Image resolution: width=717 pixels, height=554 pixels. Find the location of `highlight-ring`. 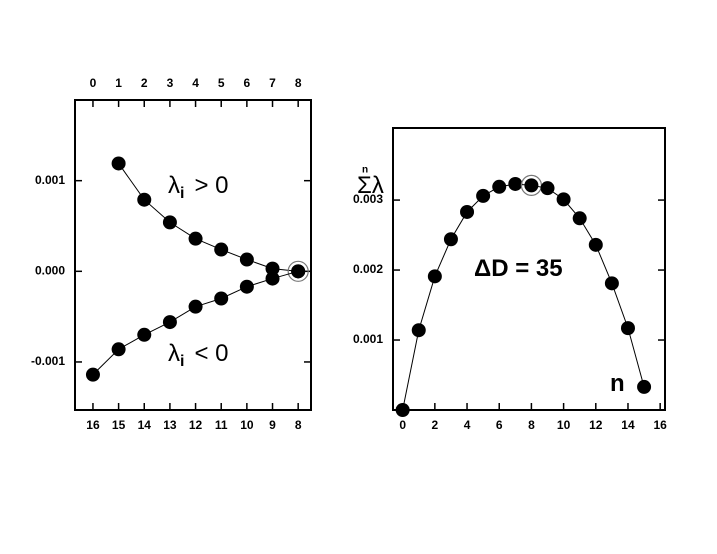

highlight-ring is located at coordinates (298, 271).